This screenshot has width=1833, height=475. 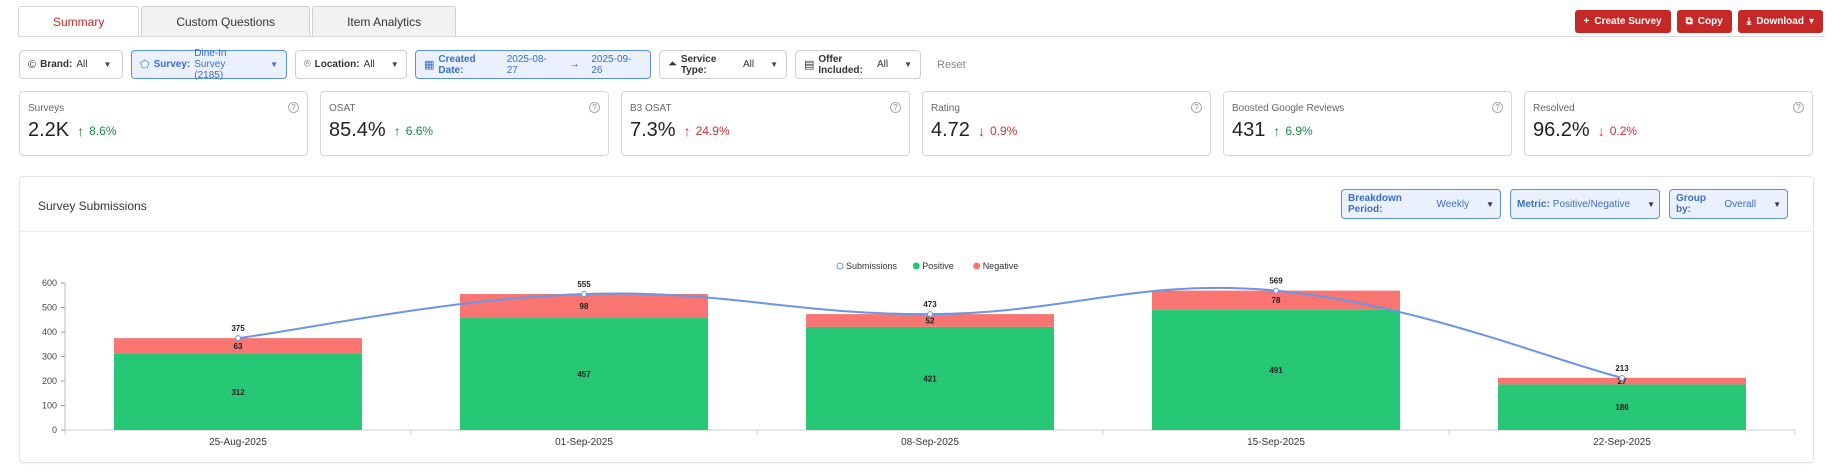 What do you see at coordinates (872, 266) in the screenshot?
I see `legend-label-submissions: Submissions` at bounding box center [872, 266].